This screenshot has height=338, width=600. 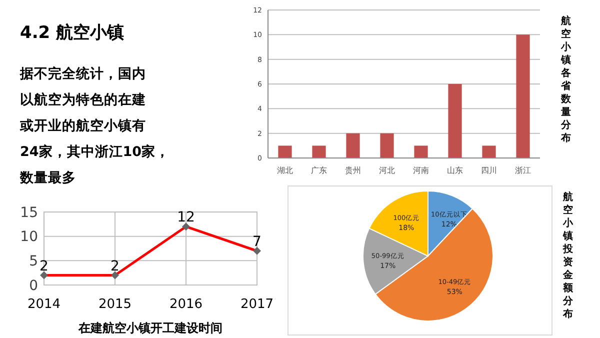 What do you see at coordinates (568, 256) in the screenshot?
I see `chart-title: 航空小镇投资金额分布` at bounding box center [568, 256].